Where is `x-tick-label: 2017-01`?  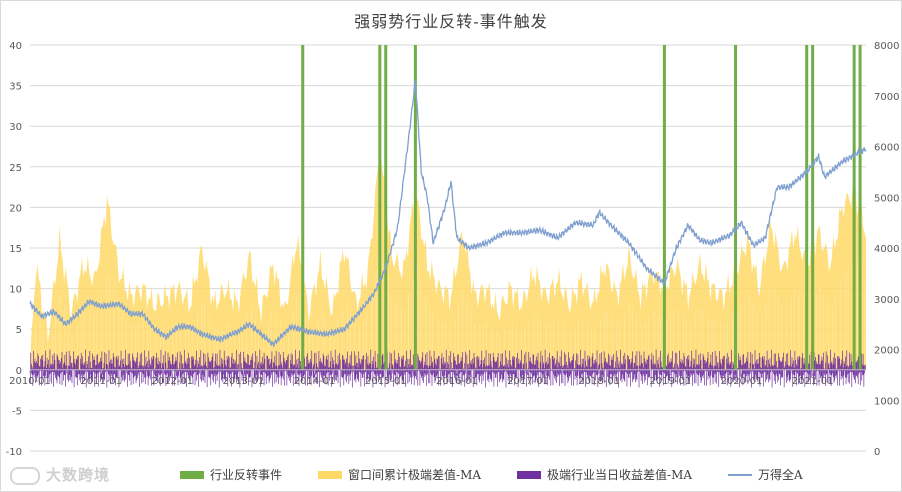
x-tick-label: 2017-01 is located at coordinates (528, 381).